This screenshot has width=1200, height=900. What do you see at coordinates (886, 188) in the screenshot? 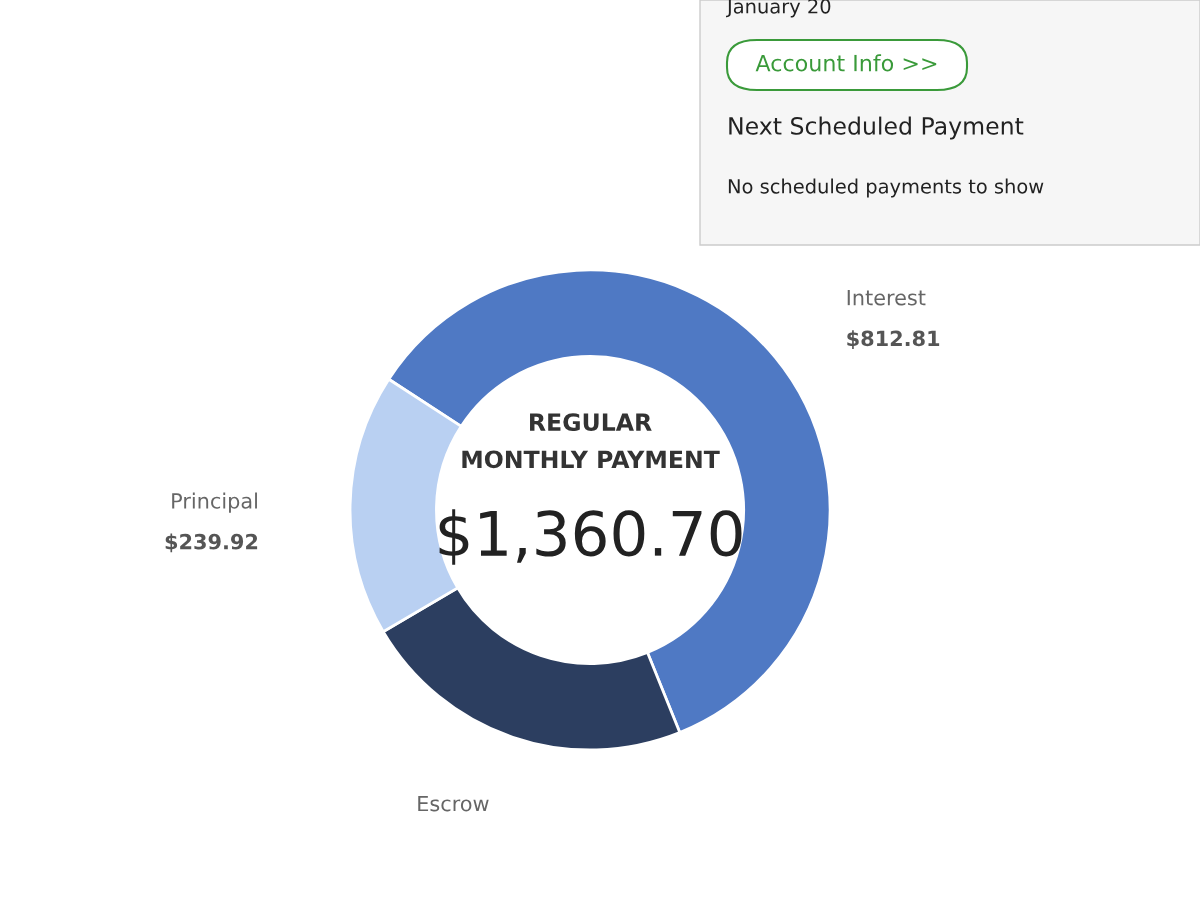
I see `text: No scheduled payments to show` at bounding box center [886, 188].